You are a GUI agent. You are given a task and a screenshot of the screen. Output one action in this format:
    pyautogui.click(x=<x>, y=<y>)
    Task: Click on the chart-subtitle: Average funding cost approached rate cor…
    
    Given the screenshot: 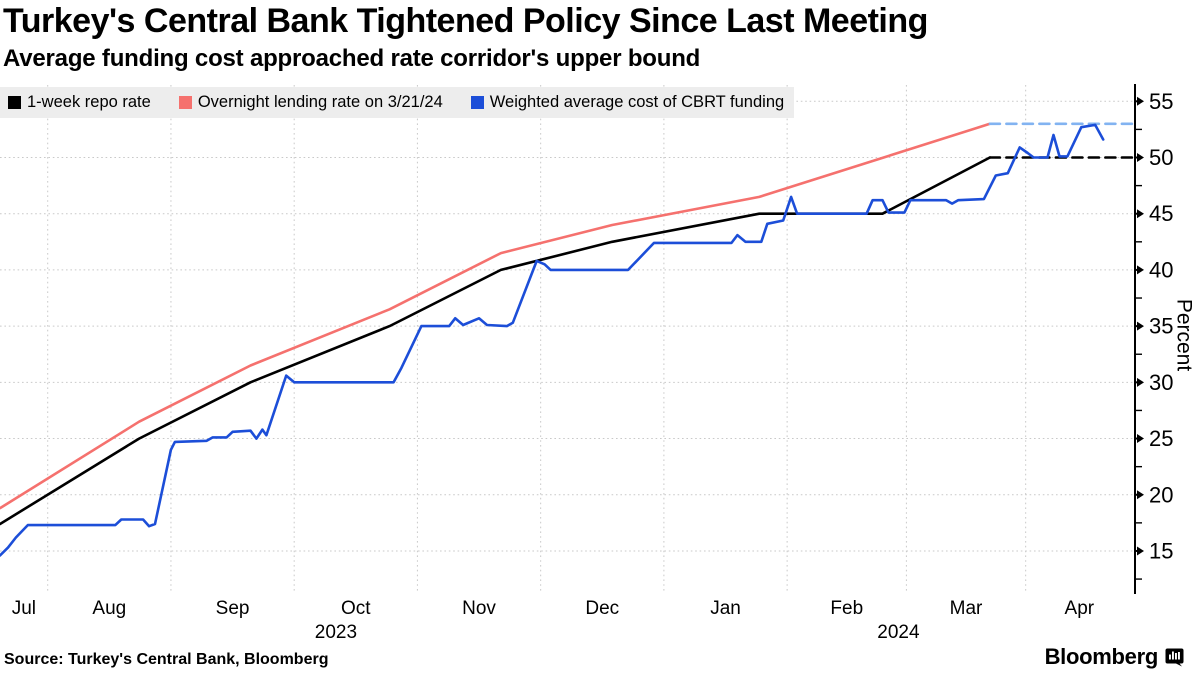 What is the action you would take?
    pyautogui.click(x=352, y=58)
    